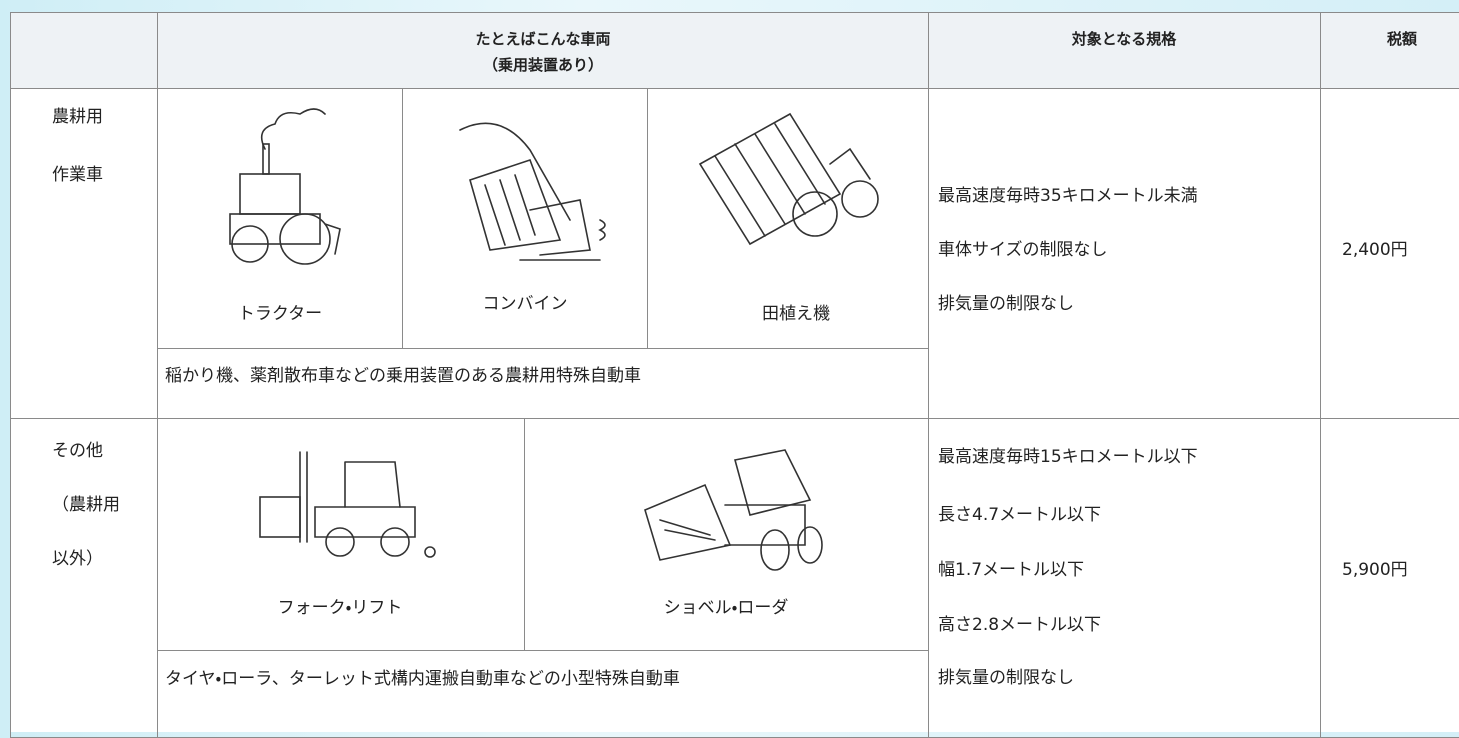 This screenshot has height=738, width=1459. What do you see at coordinates (525, 304) in the screenshot?
I see `vehicle-name: コンバイン` at bounding box center [525, 304].